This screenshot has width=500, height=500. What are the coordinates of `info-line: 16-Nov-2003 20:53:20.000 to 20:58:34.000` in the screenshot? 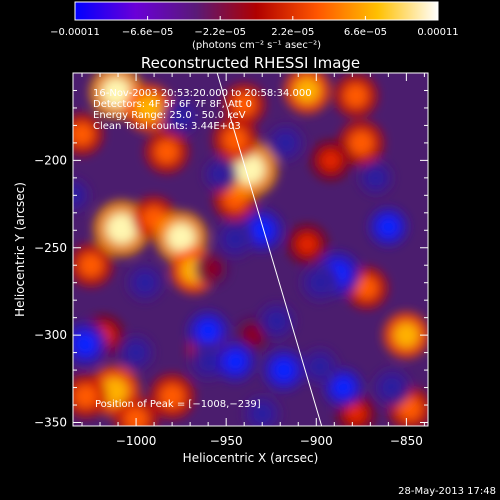 It's located at (202, 93).